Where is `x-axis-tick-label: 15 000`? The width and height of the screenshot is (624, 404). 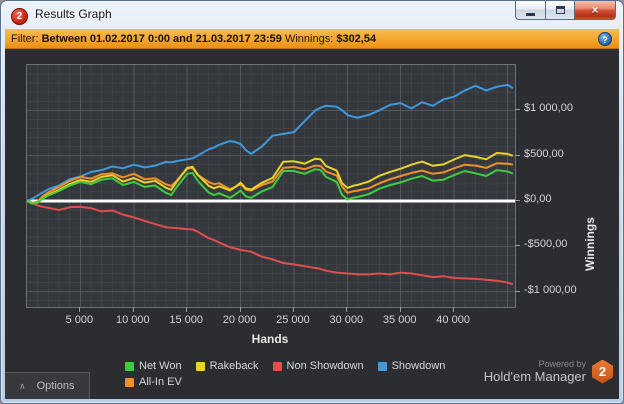 x-axis-tick-label: 15 000 is located at coordinates (186, 320).